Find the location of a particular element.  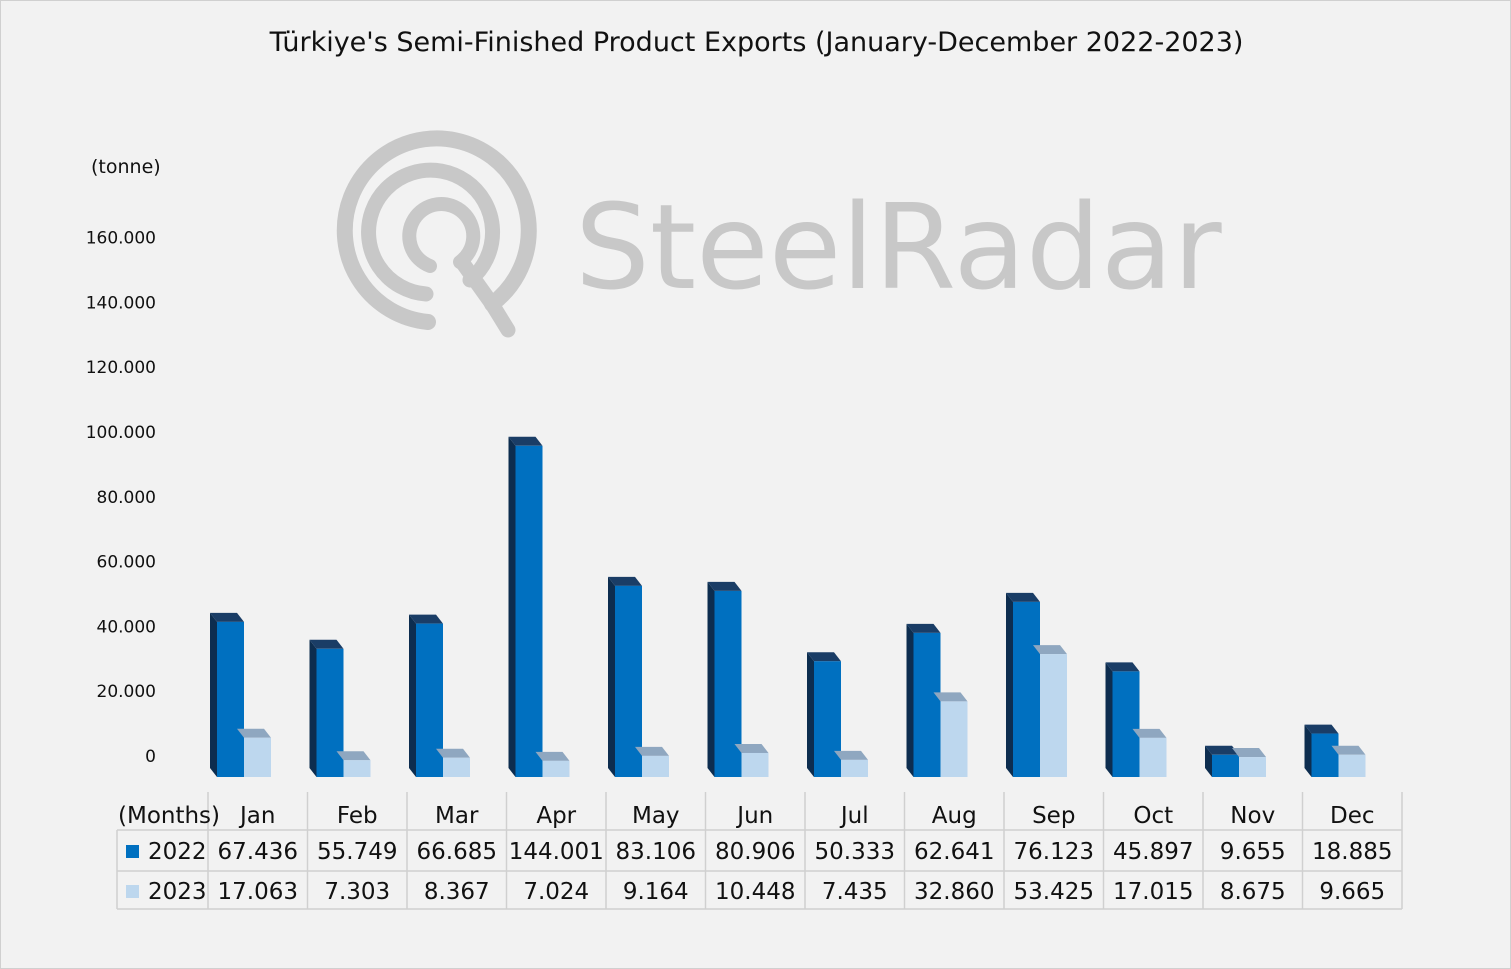

legend-entry: 2022 is located at coordinates (177, 852).